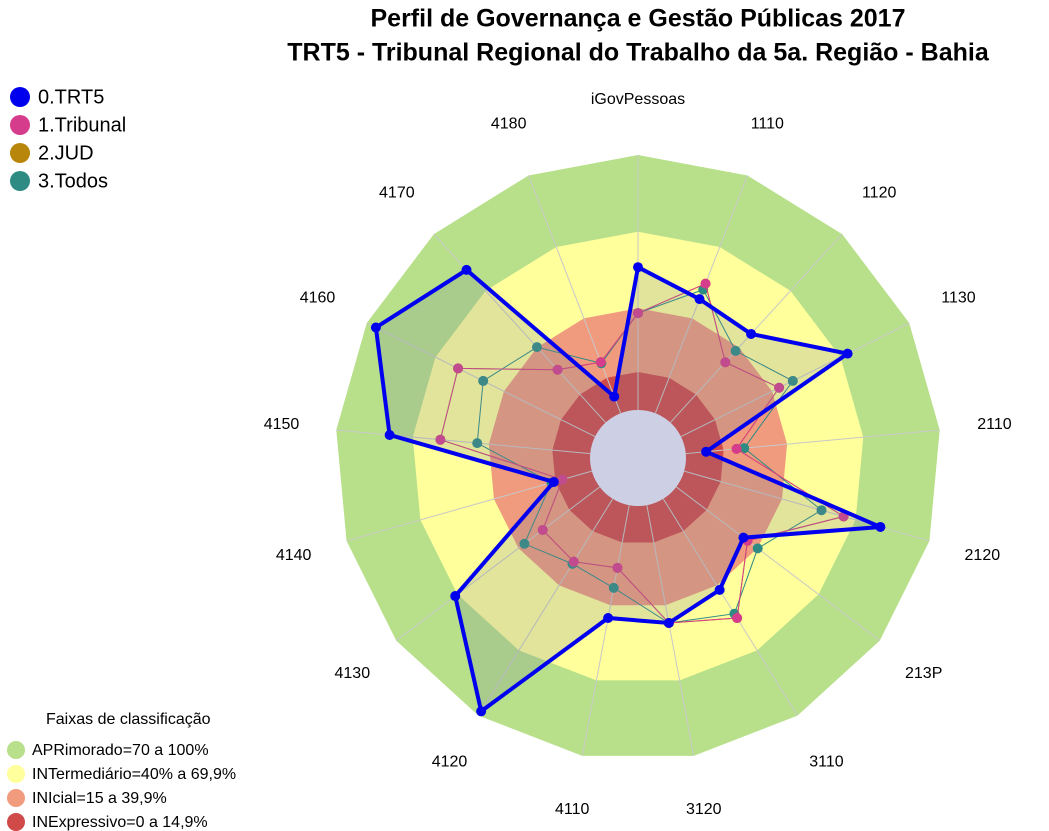 The width and height of the screenshot is (1049, 831). Describe the element at coordinates (638, 99) in the screenshot. I see `category-label: iGovPessoas` at that location.